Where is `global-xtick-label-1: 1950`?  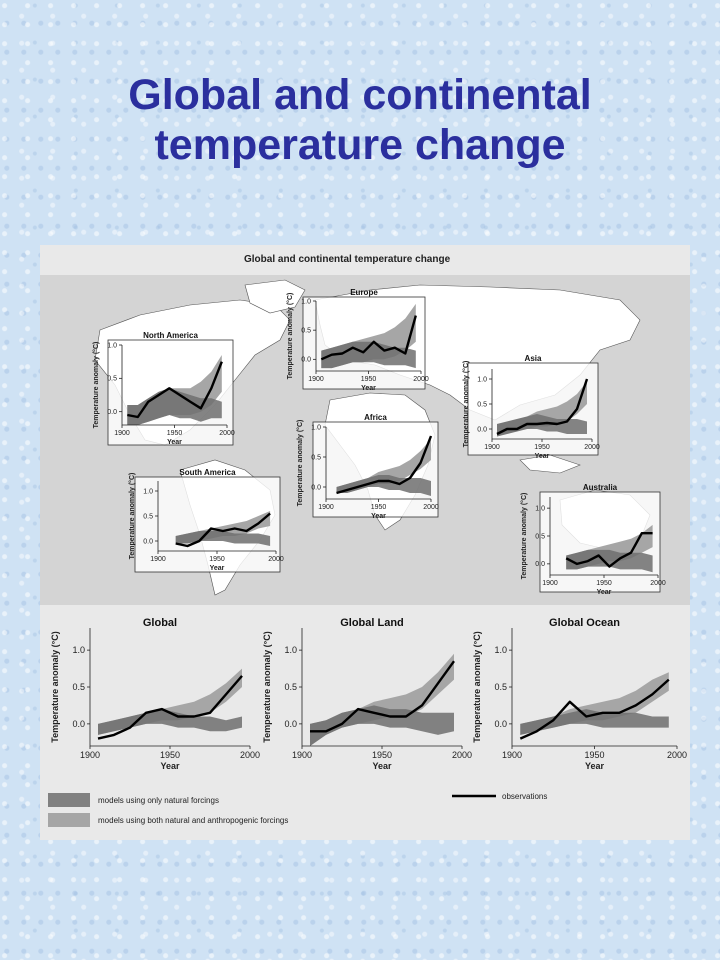 global-xtick-label-1: 1950 is located at coordinates (170, 755).